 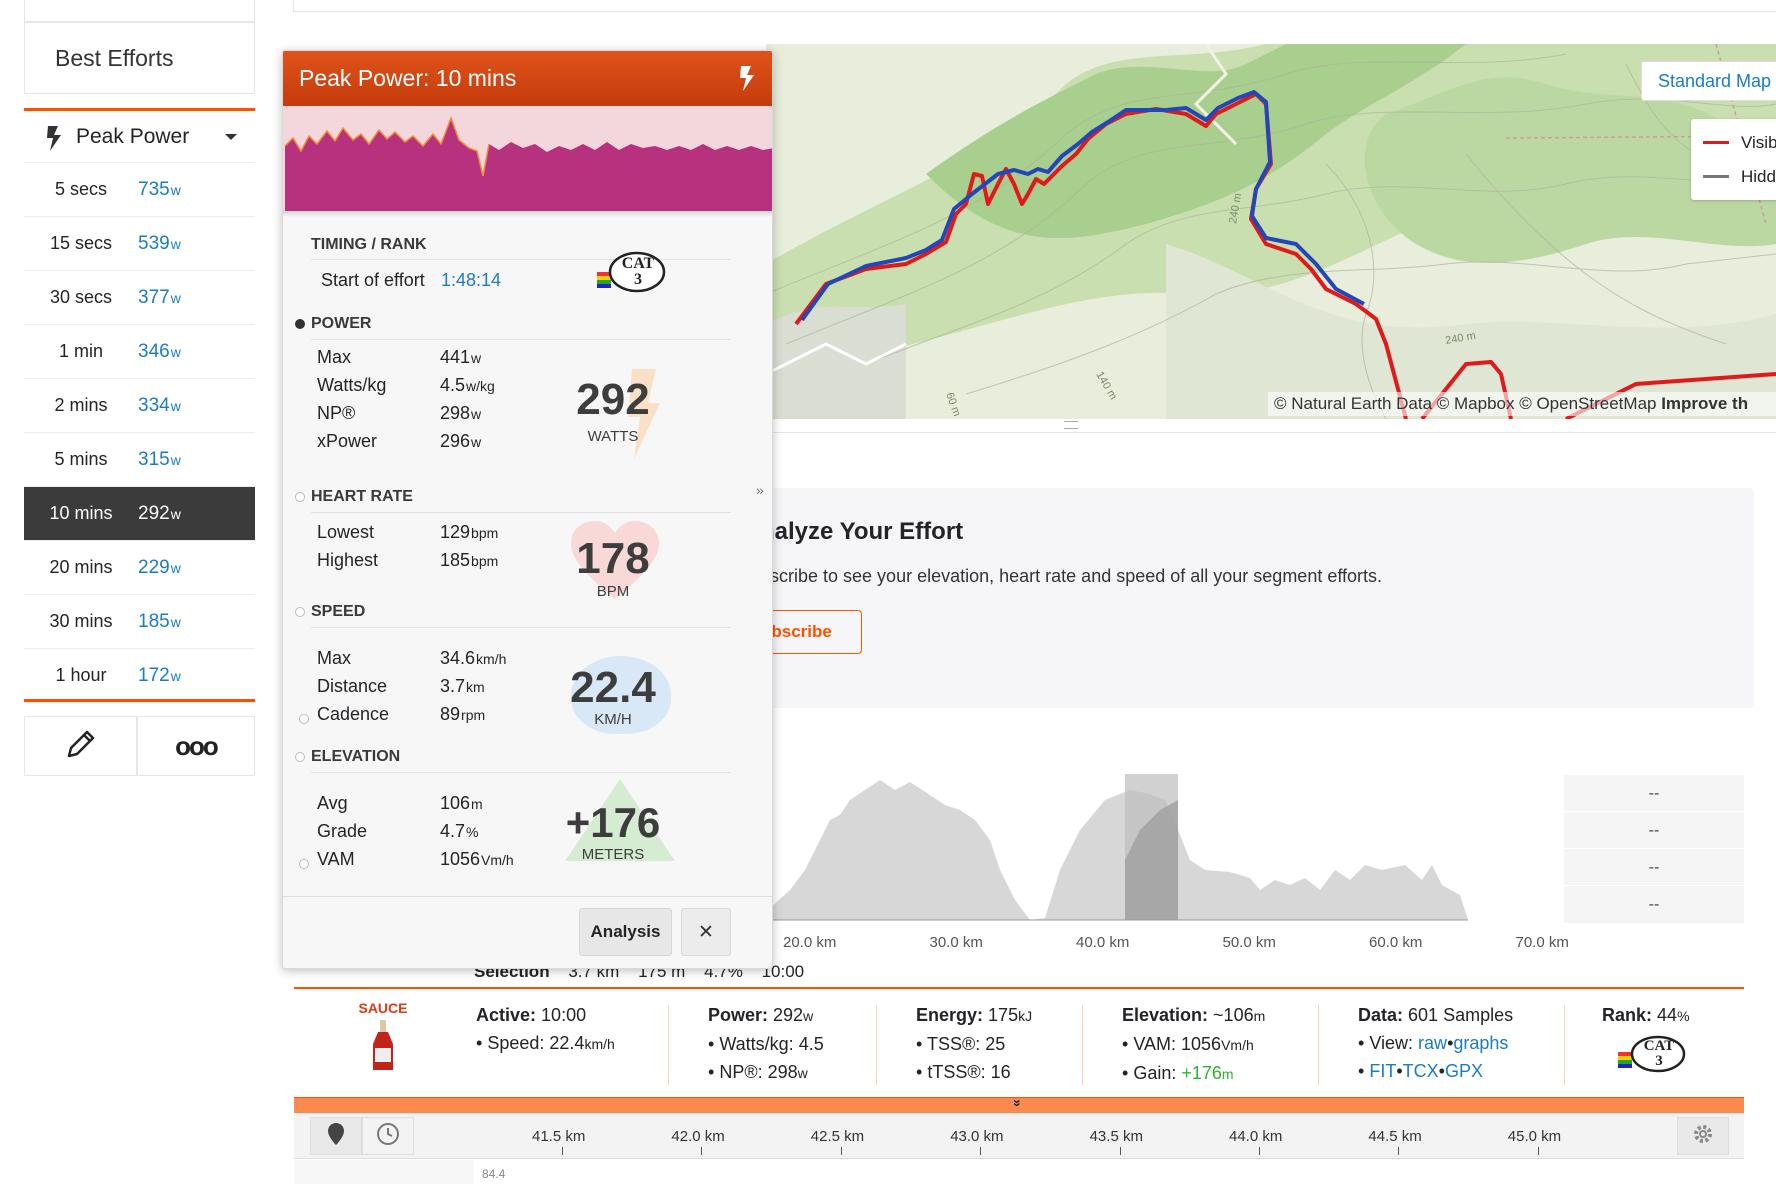 What do you see at coordinates (615, 560) in the screenshot?
I see `heart-watermark-icon` at bounding box center [615, 560].